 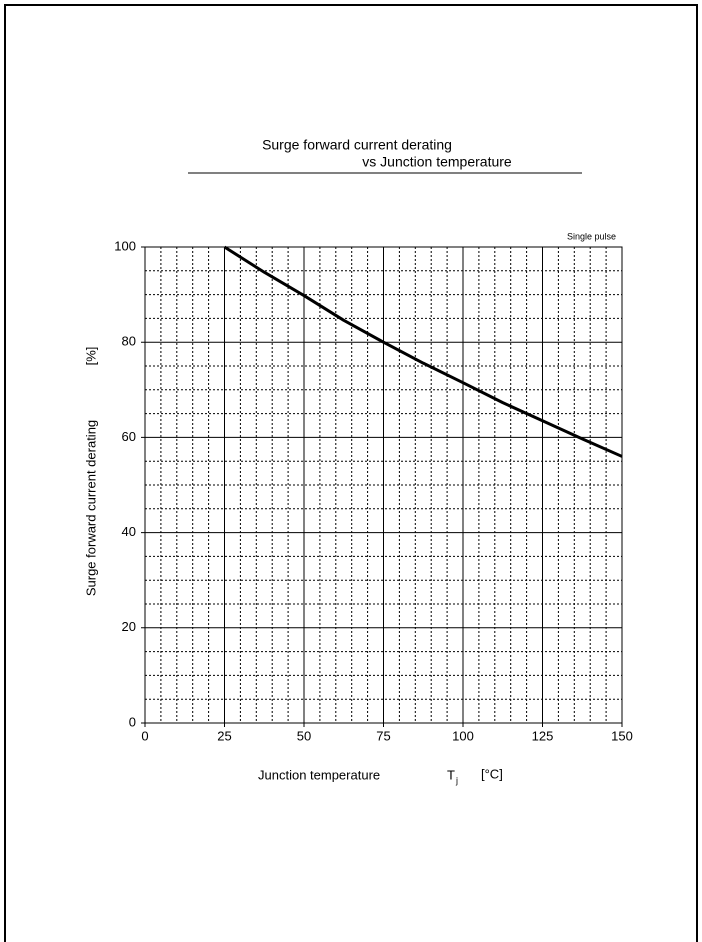 What do you see at coordinates (357, 145) in the screenshot?
I see `chart-title: Surge forward current derating` at bounding box center [357, 145].